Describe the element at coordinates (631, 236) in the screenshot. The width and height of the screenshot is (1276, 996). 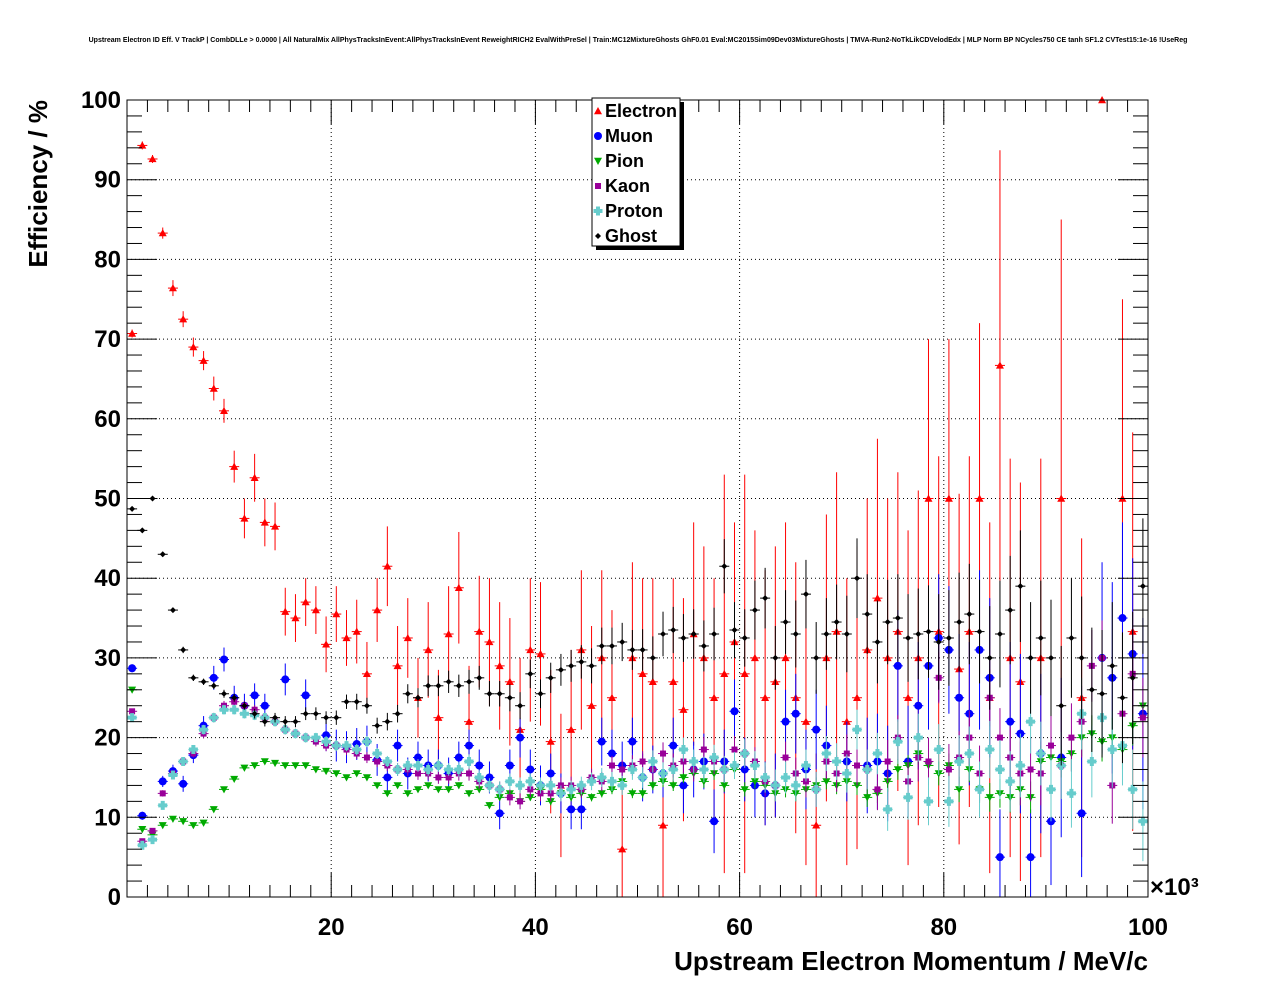
I see `legend-label: Ghost` at that location.